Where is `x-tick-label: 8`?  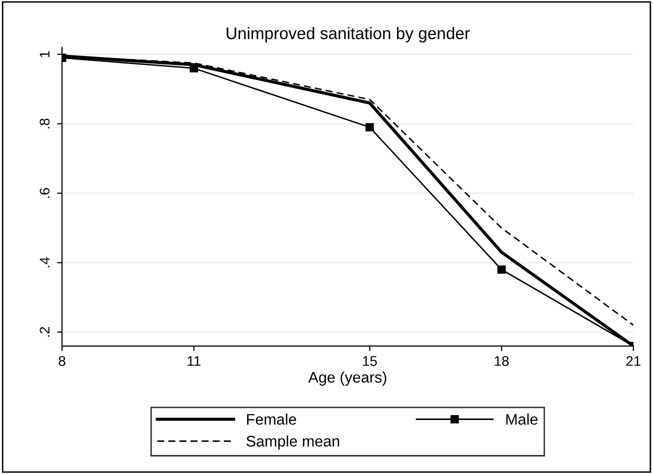
x-tick-label: 8 is located at coordinates (62, 361).